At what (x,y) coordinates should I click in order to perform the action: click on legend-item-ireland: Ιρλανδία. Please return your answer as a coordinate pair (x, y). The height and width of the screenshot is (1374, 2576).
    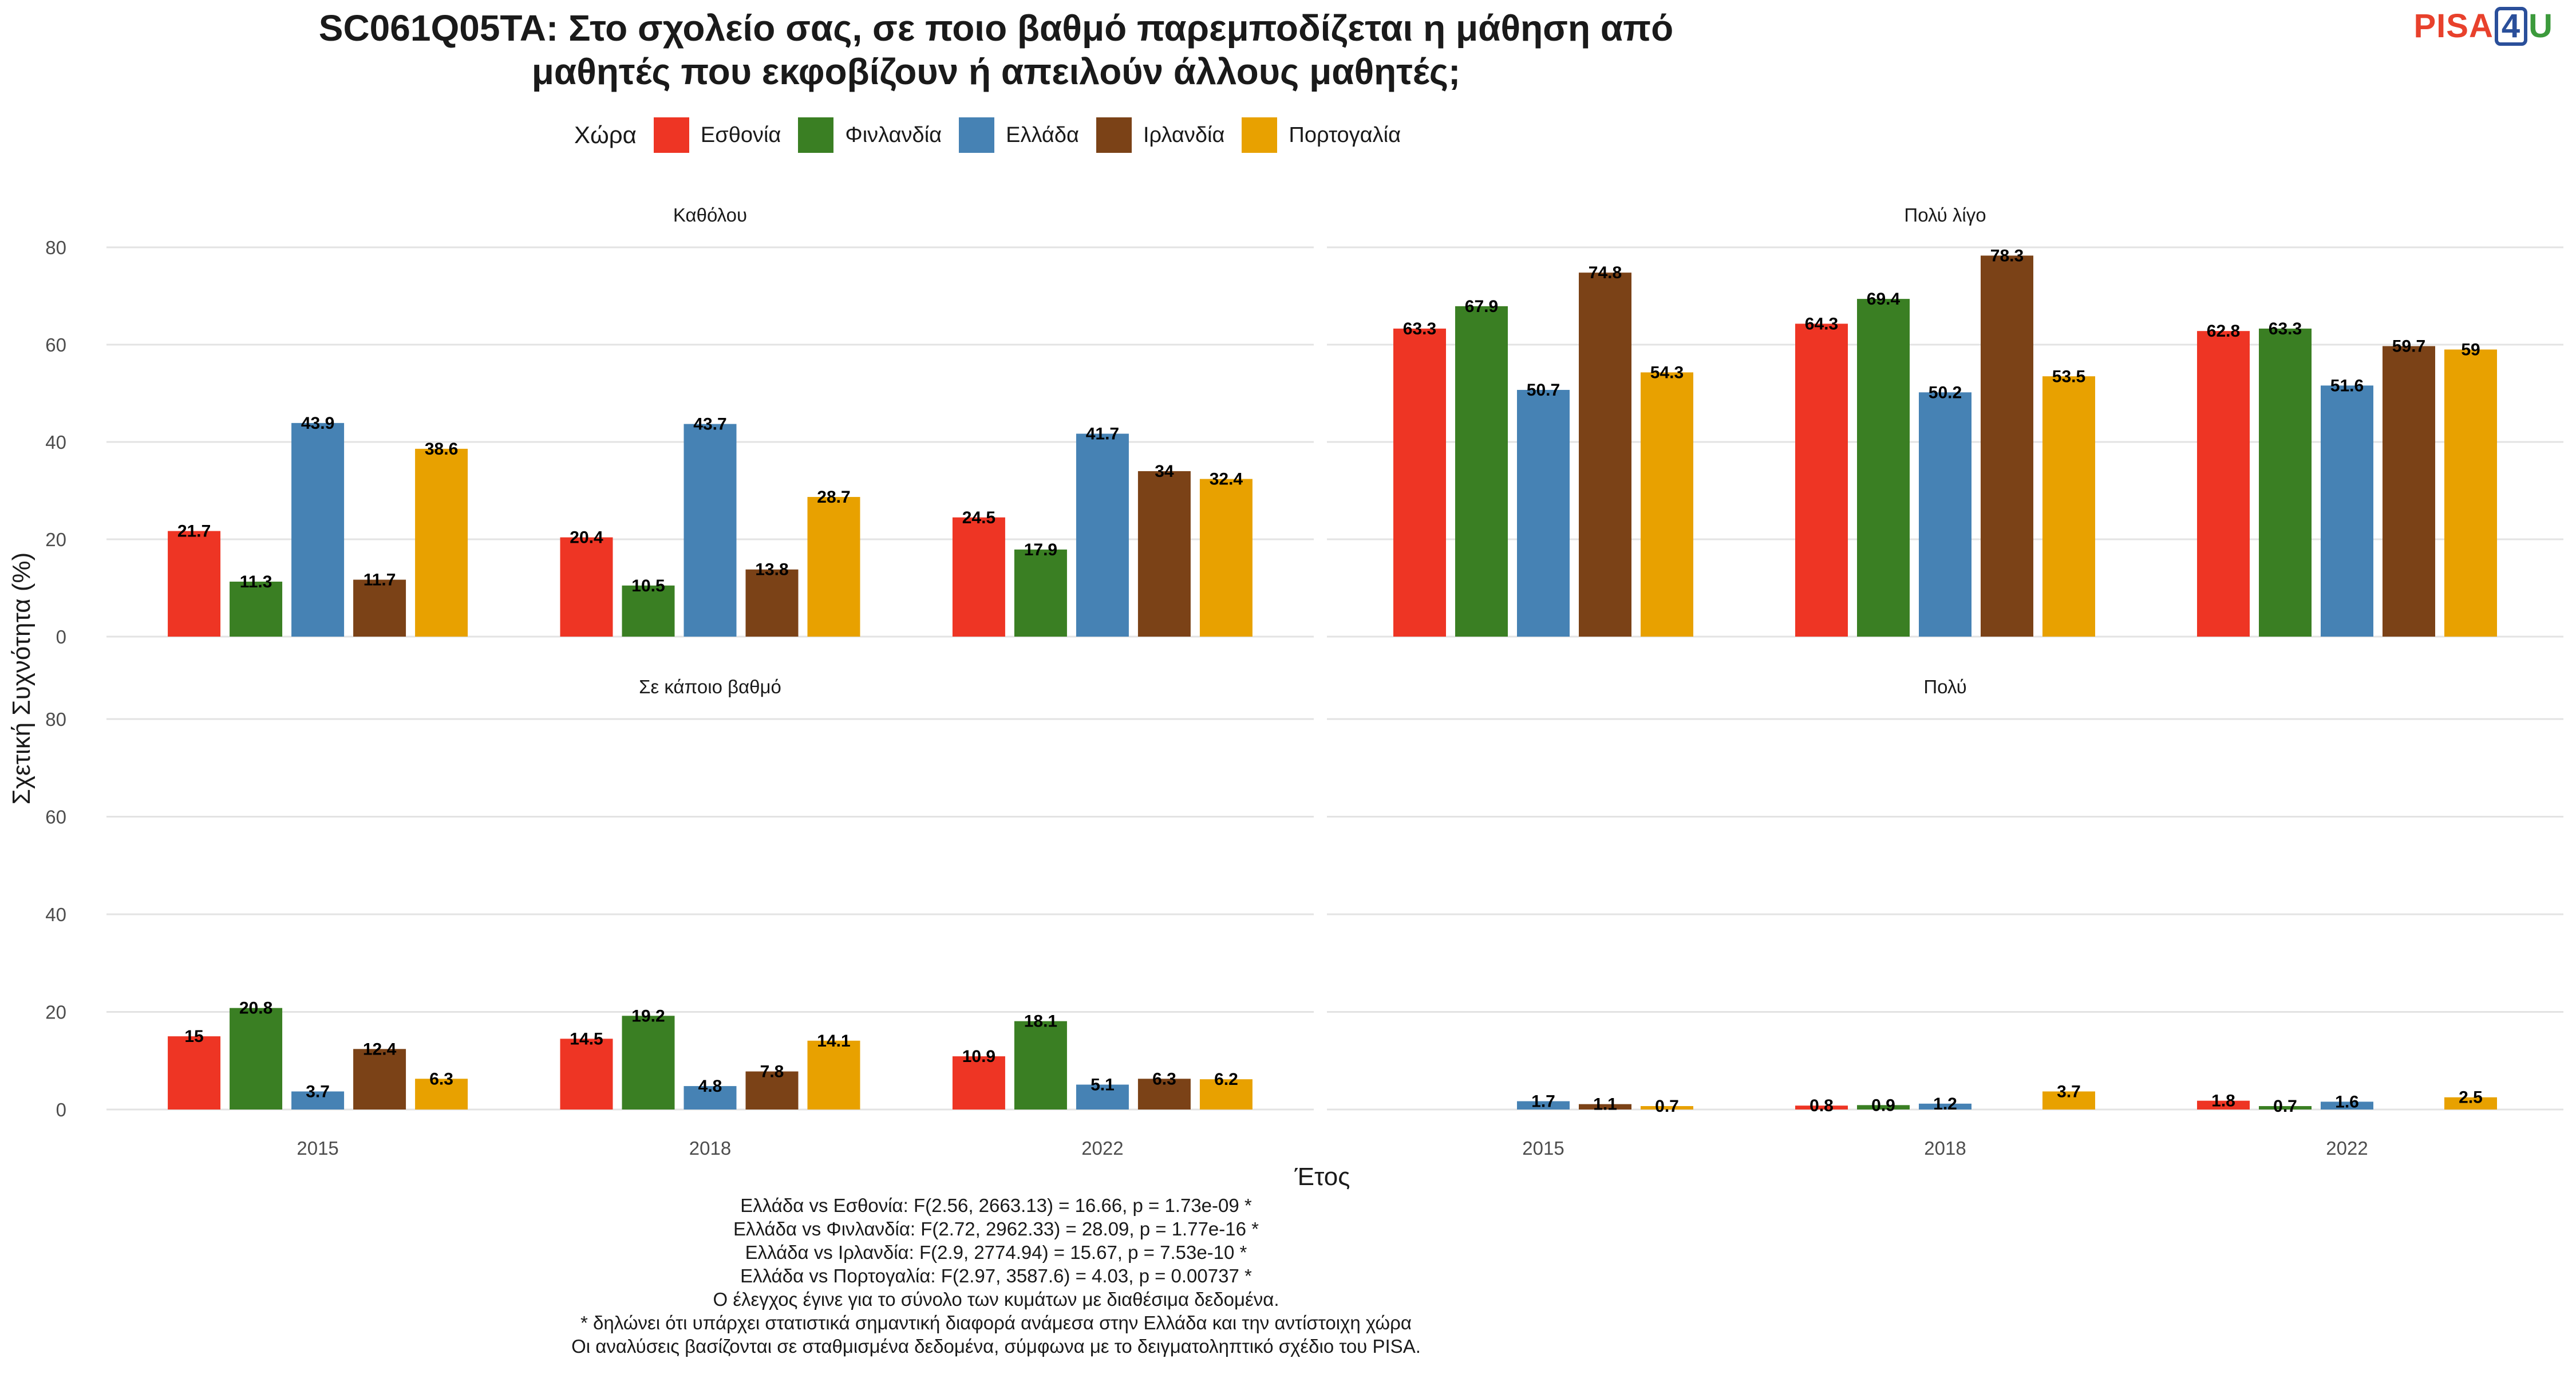
    Looking at the image, I should click on (1160, 135).